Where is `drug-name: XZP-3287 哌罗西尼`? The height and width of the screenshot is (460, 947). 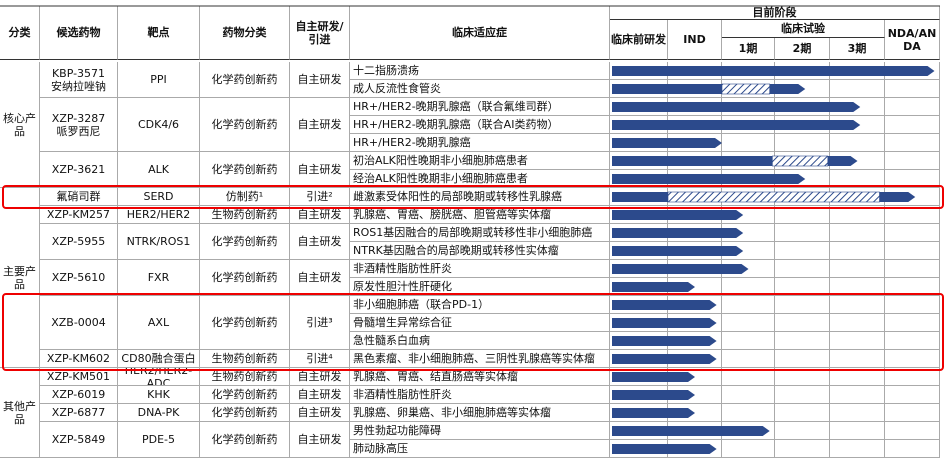 drug-name: XZP-3287 哌罗西尼 is located at coordinates (79, 125).